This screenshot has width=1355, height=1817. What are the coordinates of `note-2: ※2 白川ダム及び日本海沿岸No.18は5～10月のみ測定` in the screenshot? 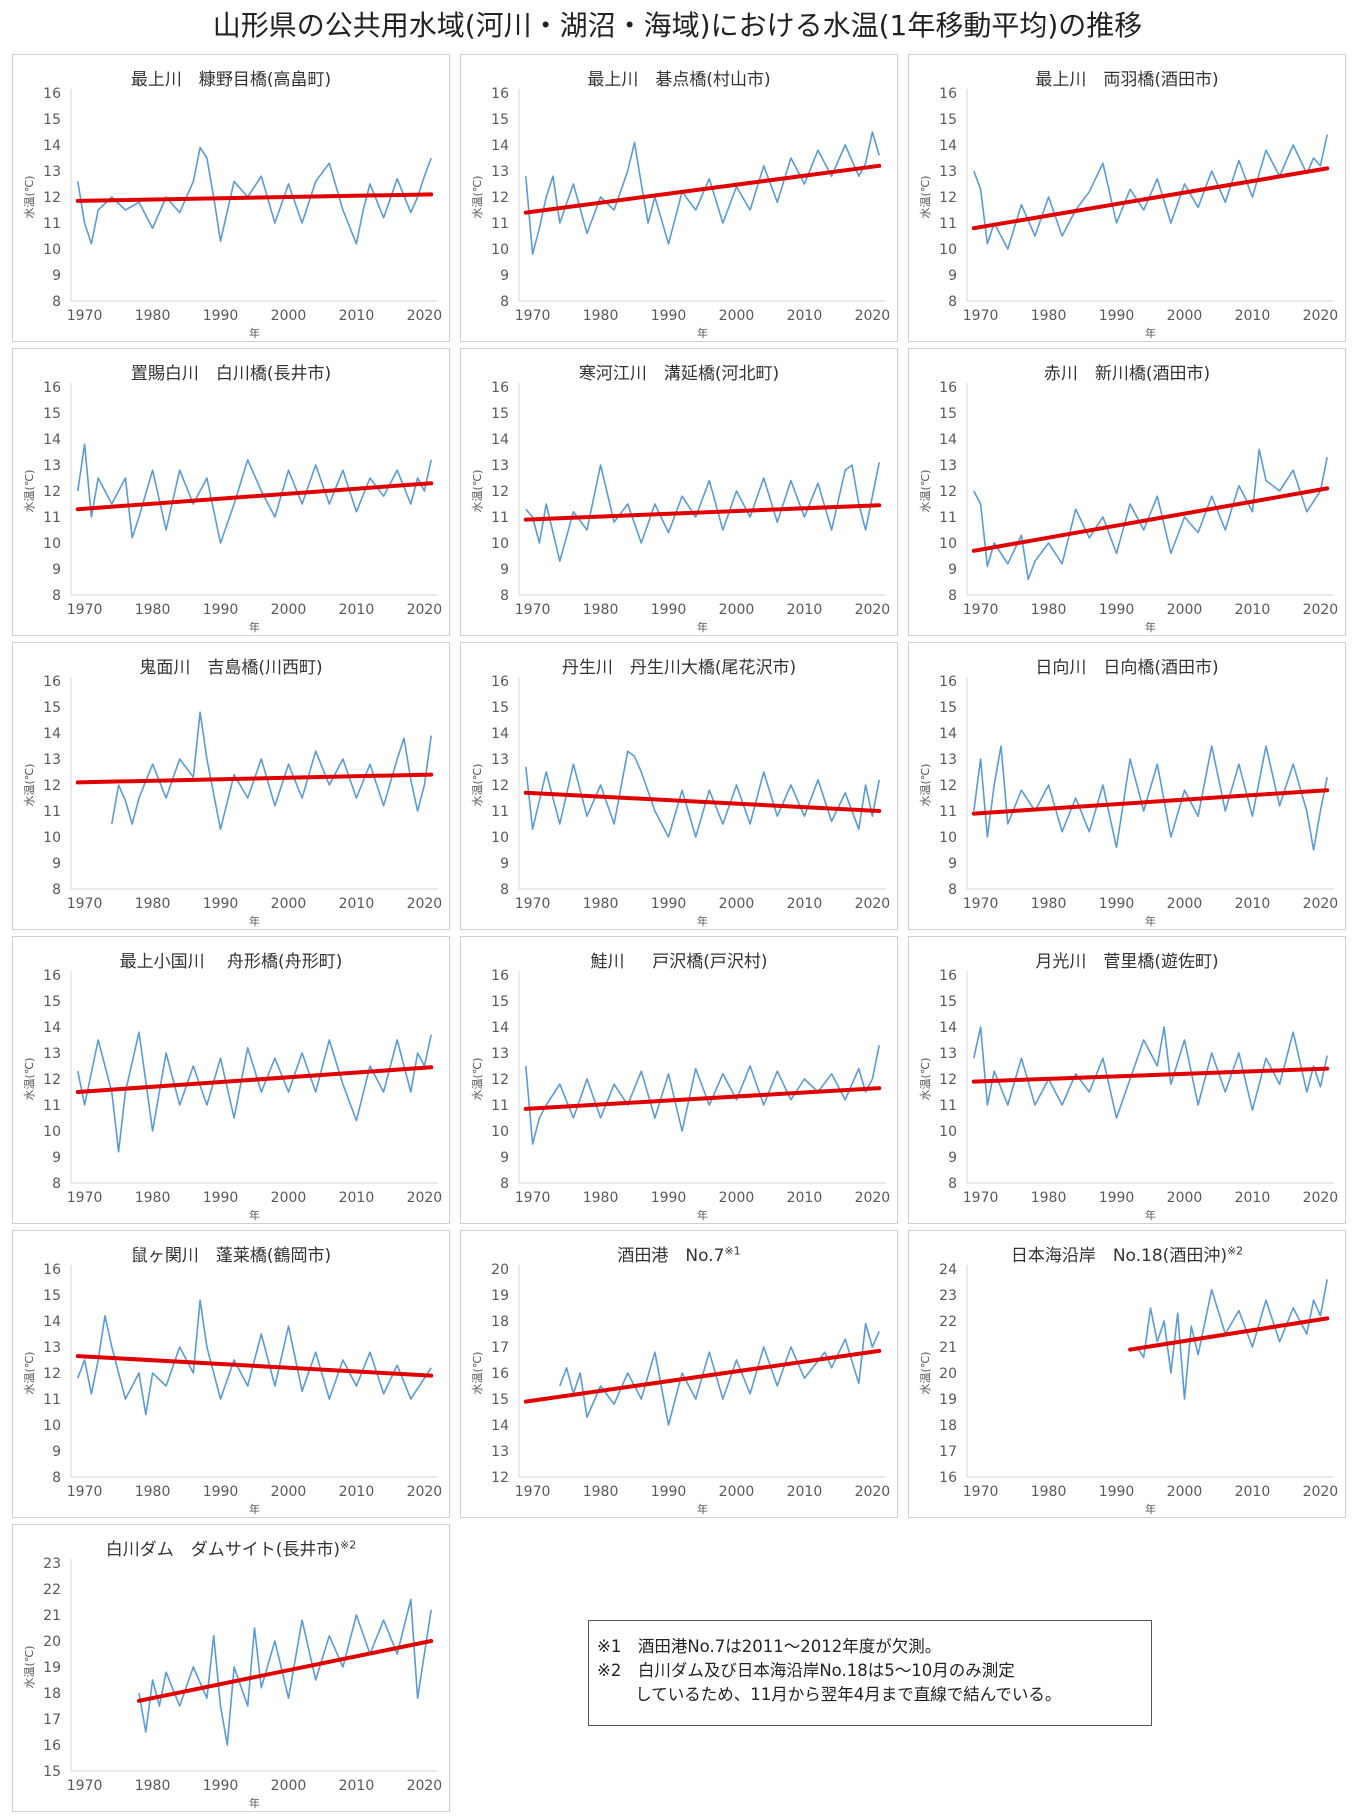 It's located at (806, 1670).